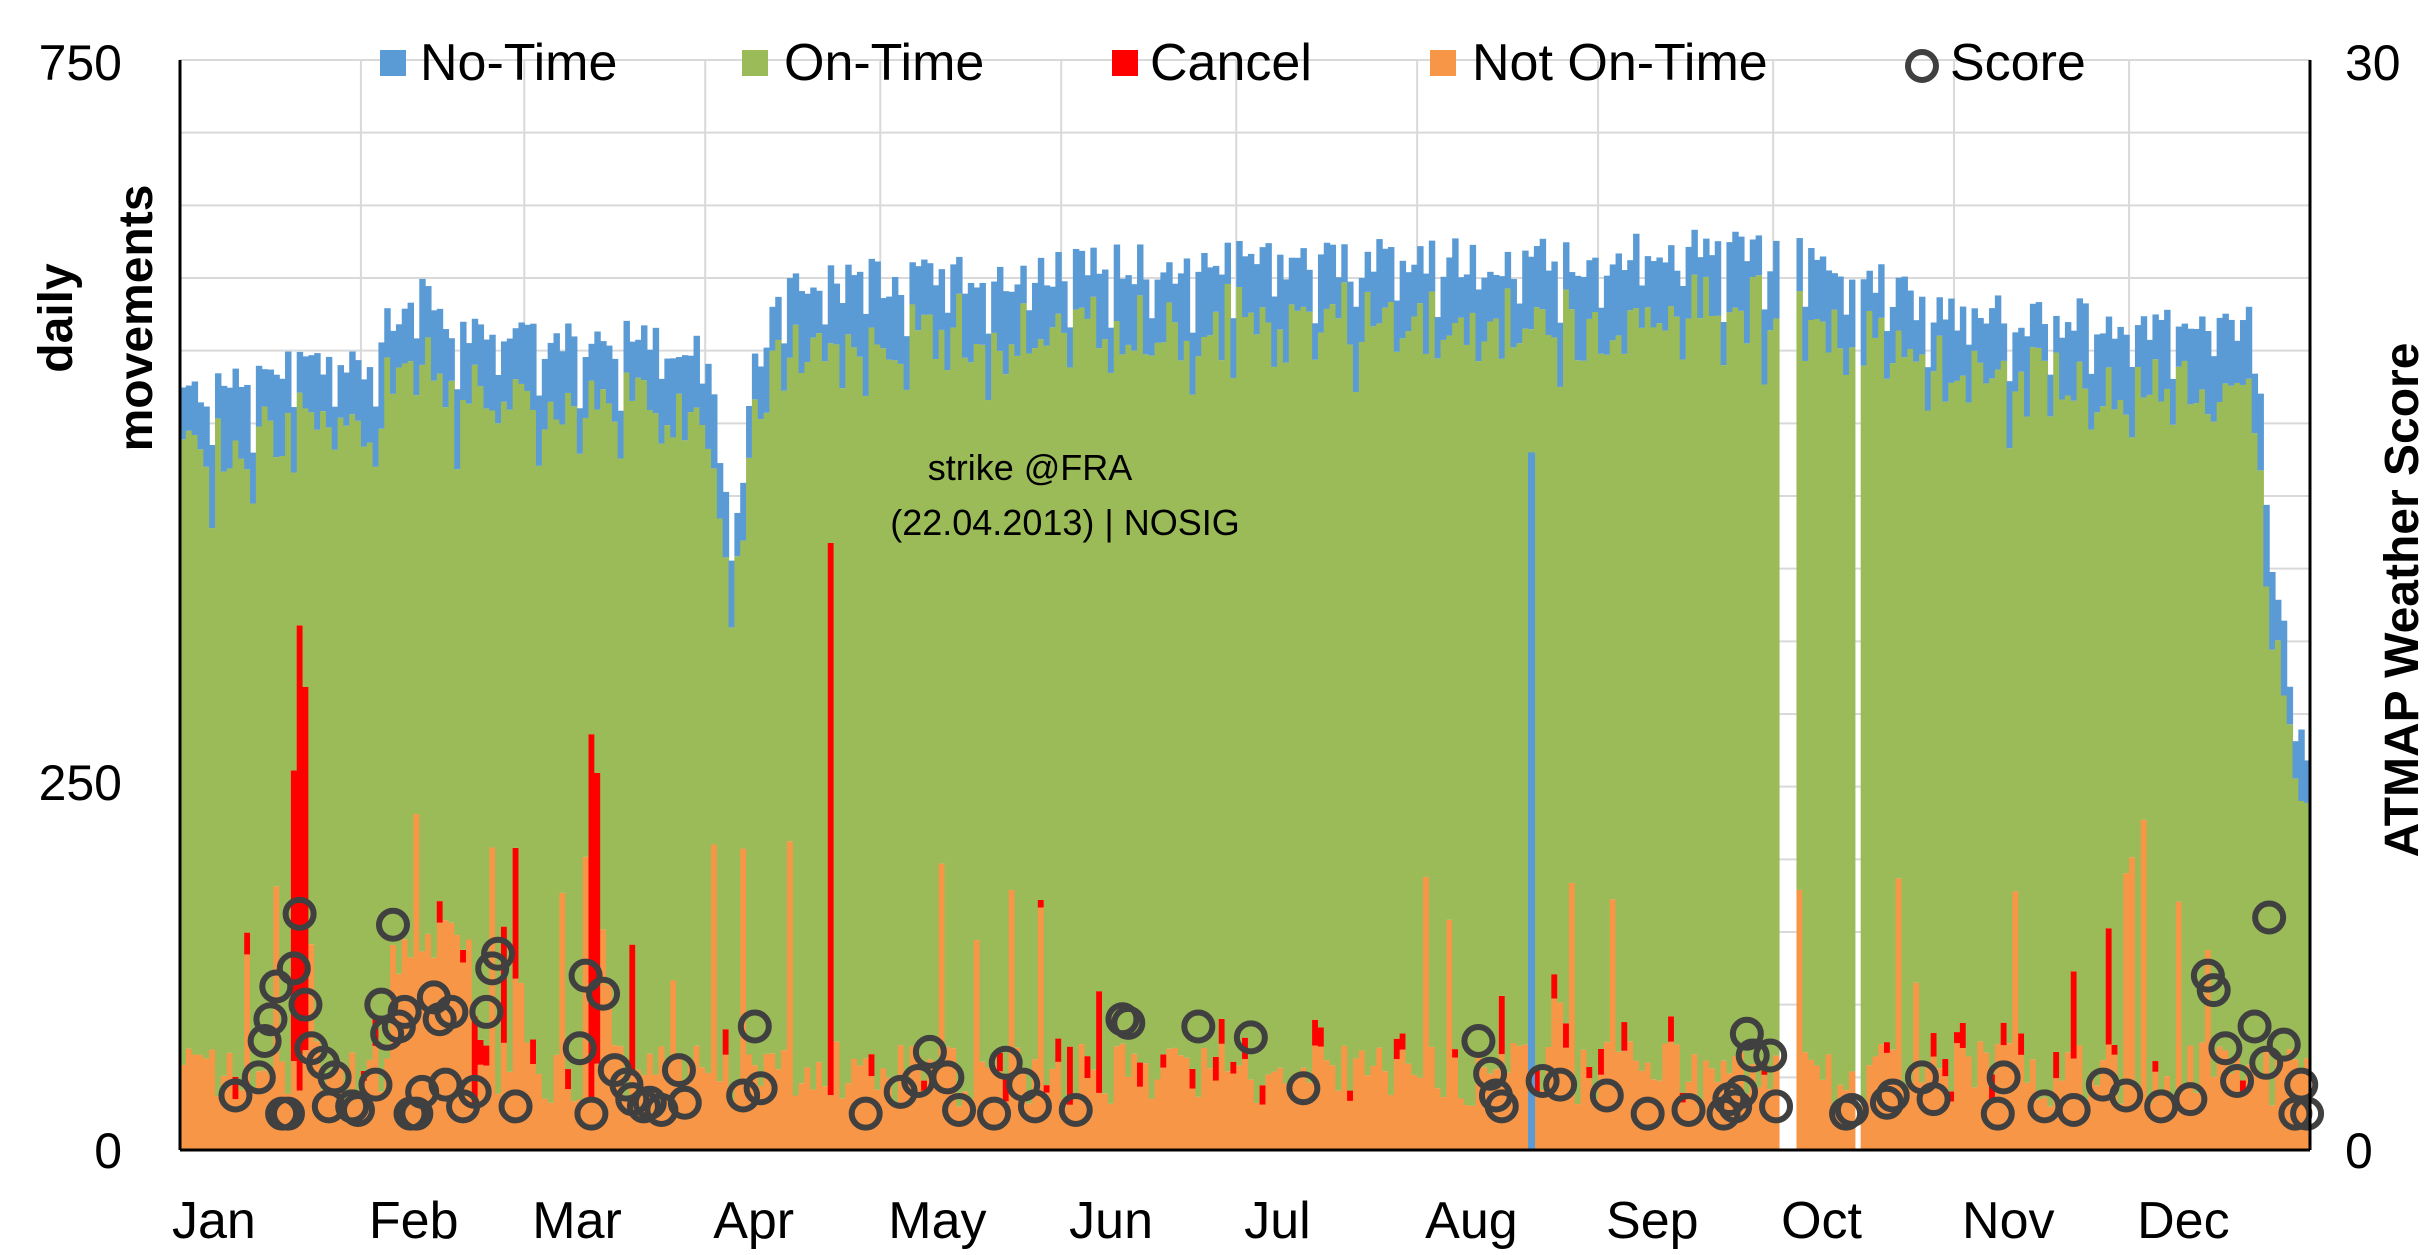 Image resolution: width=2430 pixels, height=1255 pixels. What do you see at coordinates (1030, 467) in the screenshot?
I see `annotation-line1: strike @FRA` at bounding box center [1030, 467].